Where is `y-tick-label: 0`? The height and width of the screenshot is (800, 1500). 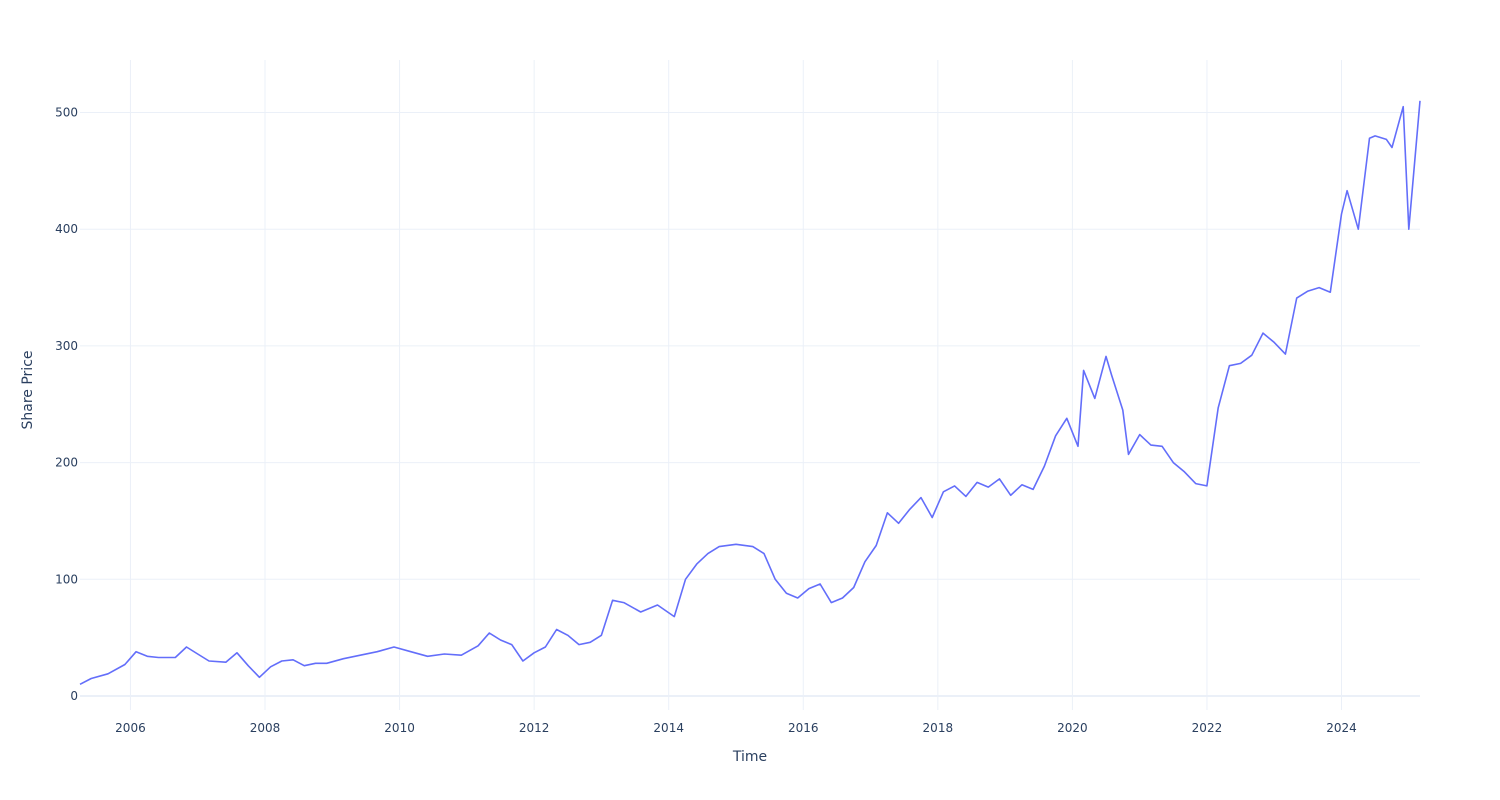 y-tick-label: 0 is located at coordinates (74, 696).